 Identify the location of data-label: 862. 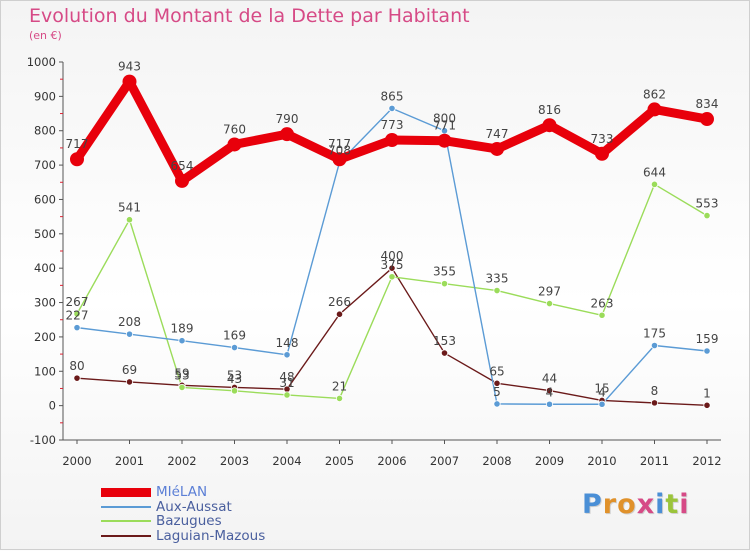
(654, 94).